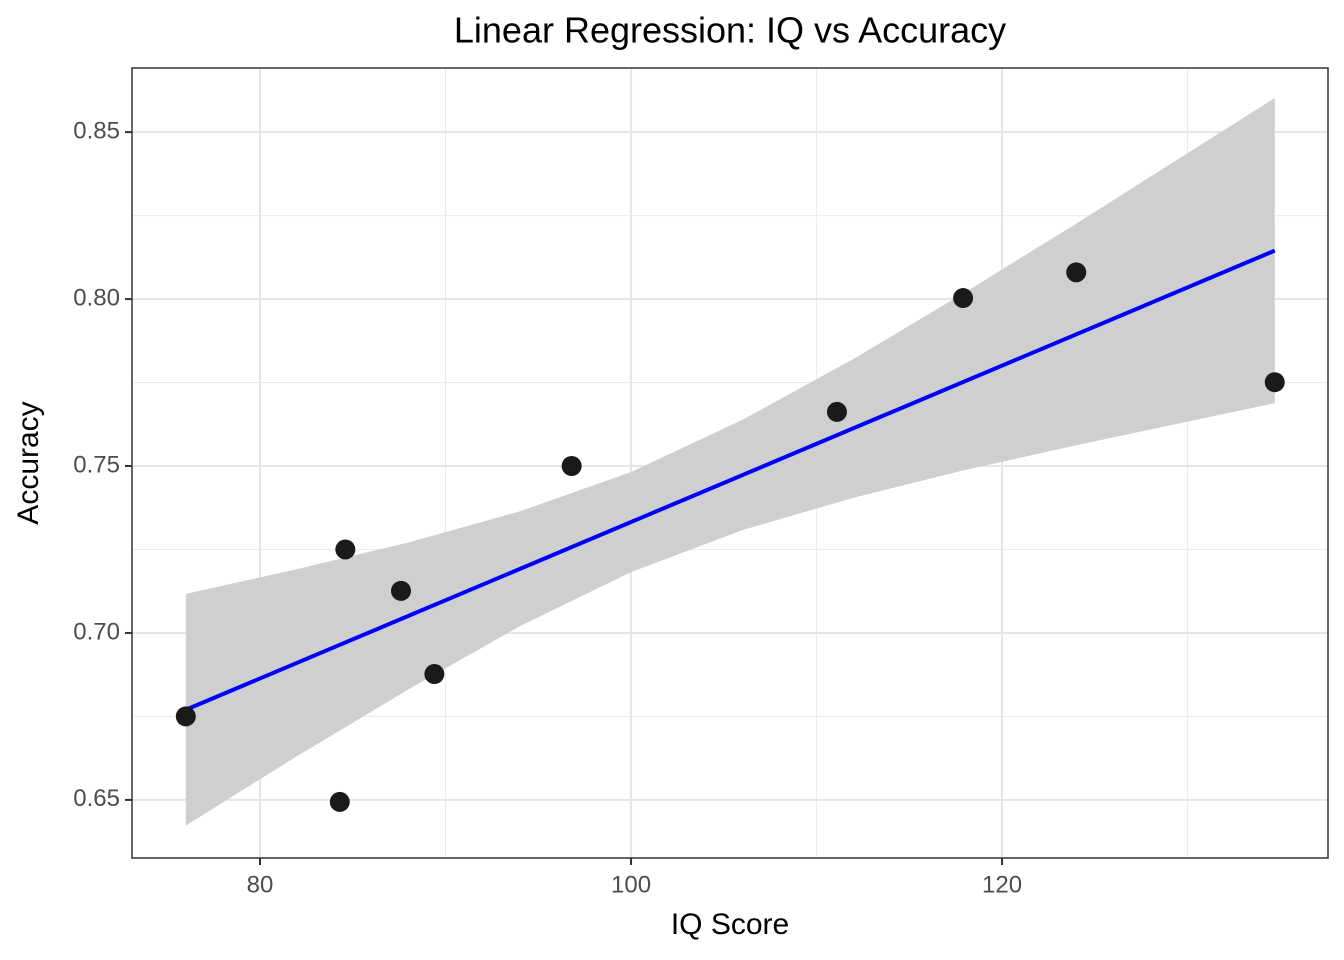 The height and width of the screenshot is (960, 1344). Describe the element at coordinates (96, 297) in the screenshot. I see `y-tick-label: 0.80` at that location.